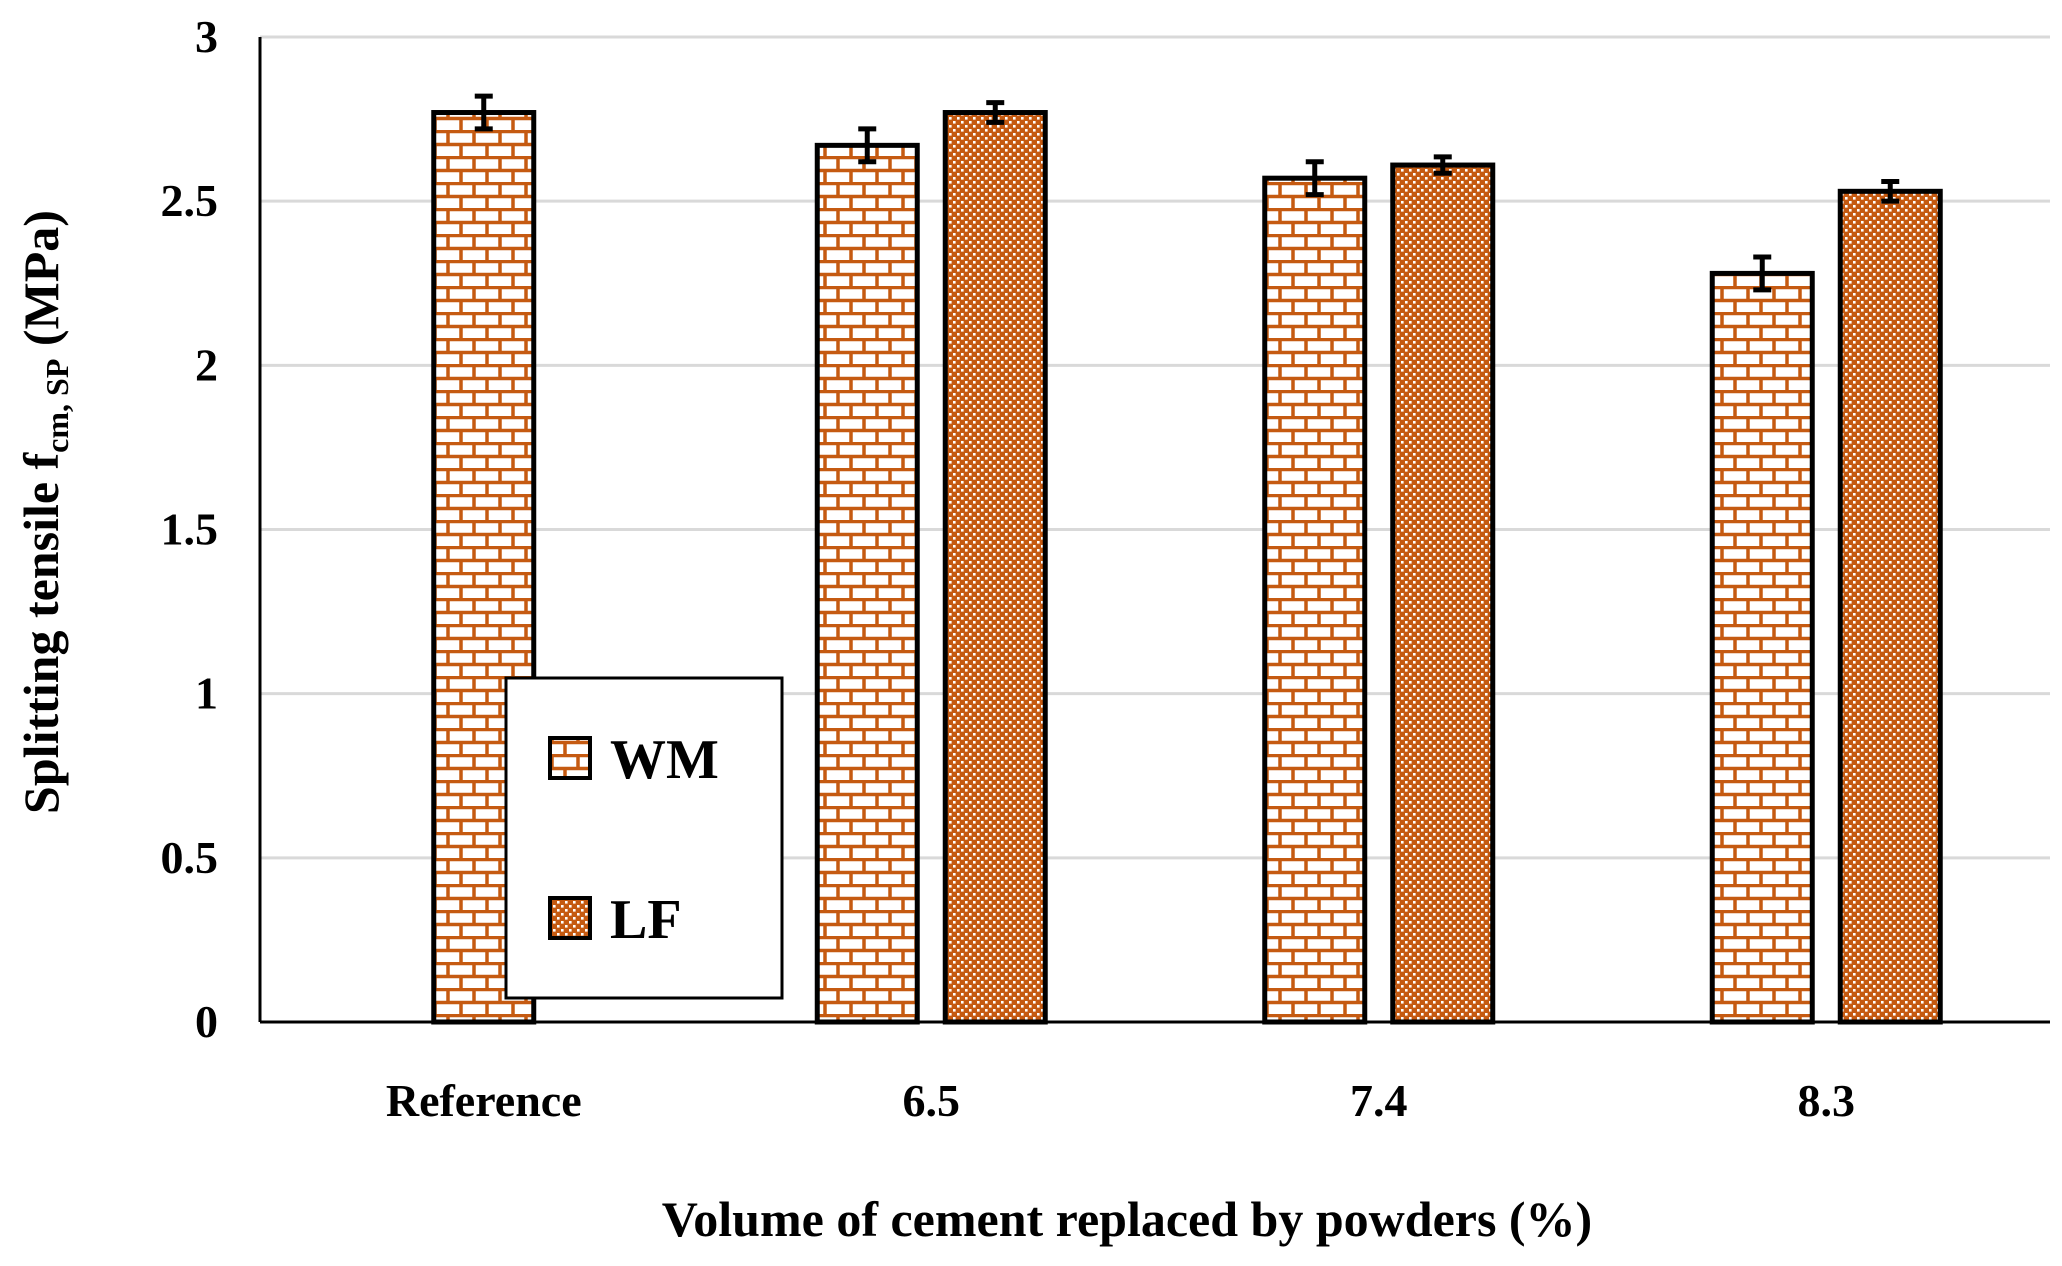  What do you see at coordinates (206, 1021) in the screenshot?
I see `y-tick-label-0: 0` at bounding box center [206, 1021].